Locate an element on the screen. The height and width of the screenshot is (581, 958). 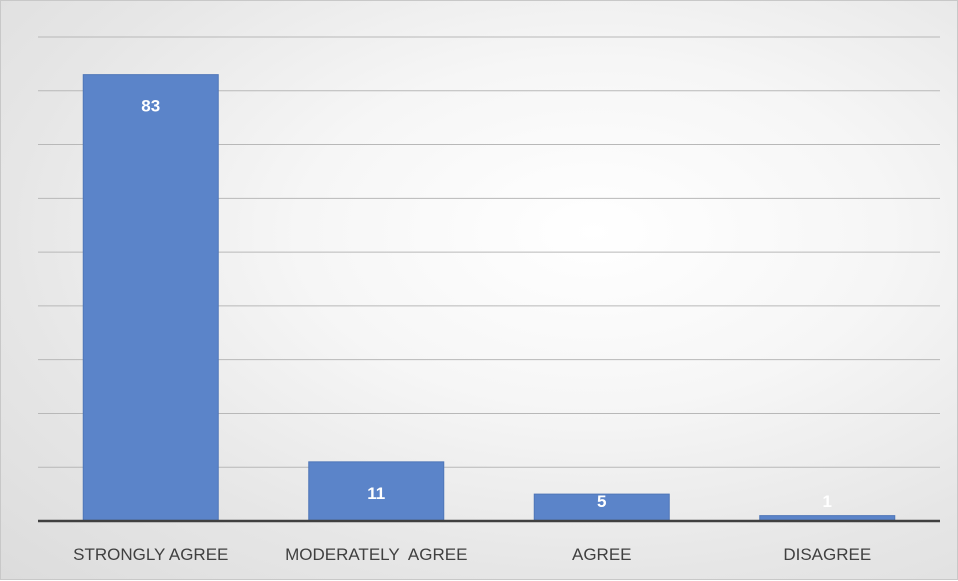
bar-moderately-agree is located at coordinates (376, 491).